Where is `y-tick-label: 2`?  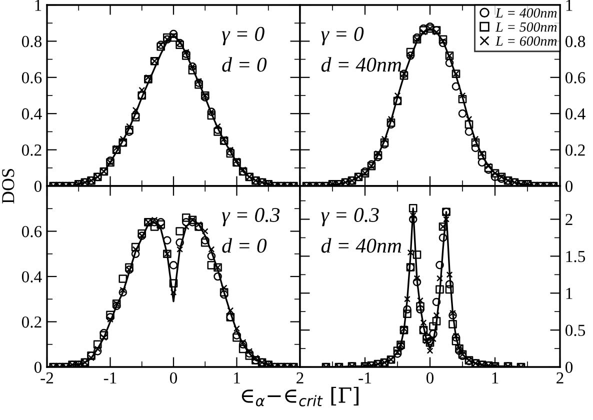
y-tick-label: 2 is located at coordinates (569, 220).